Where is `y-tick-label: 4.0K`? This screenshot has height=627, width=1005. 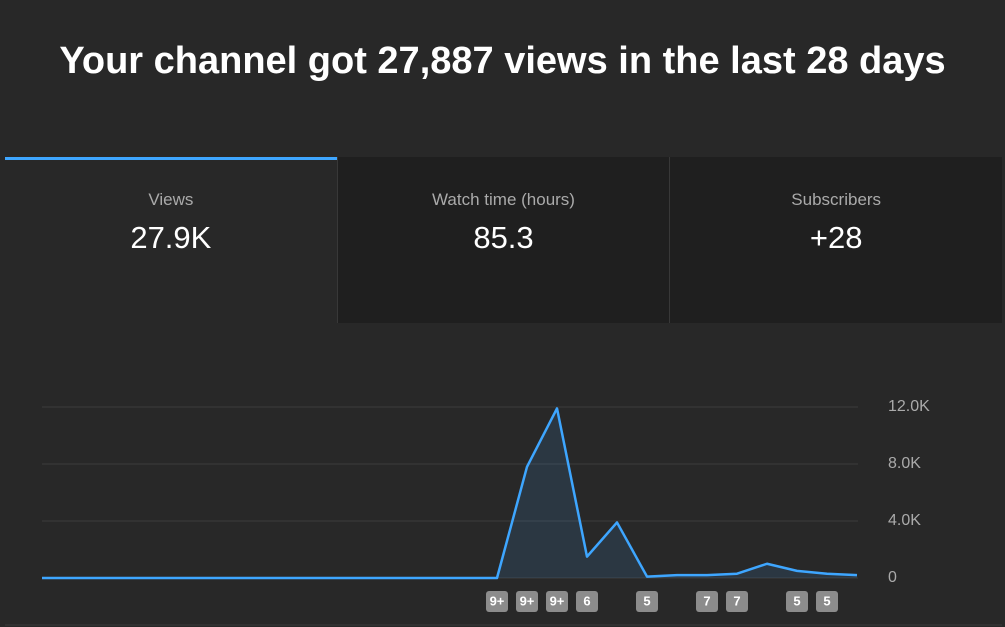
y-tick-label: 4.0K is located at coordinates (904, 520).